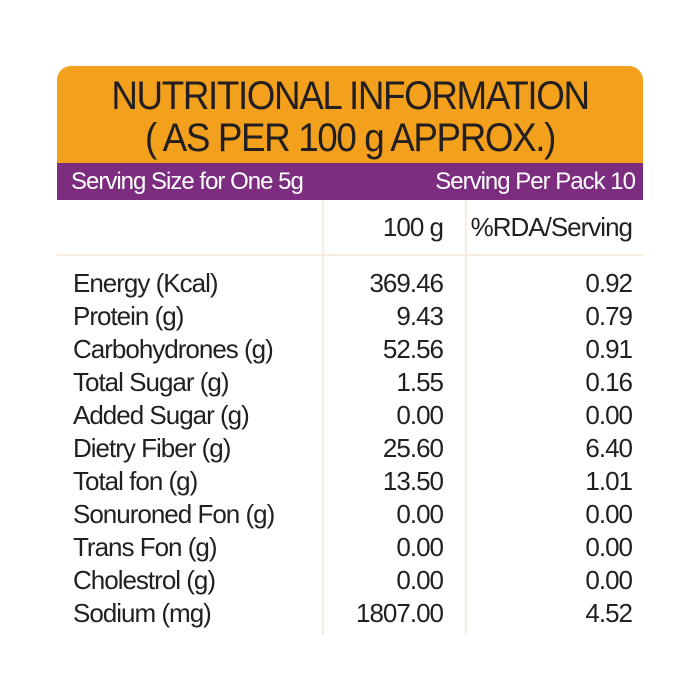  I want to click on nutrient-label: Sonuroned Fon (g), so click(174, 514).